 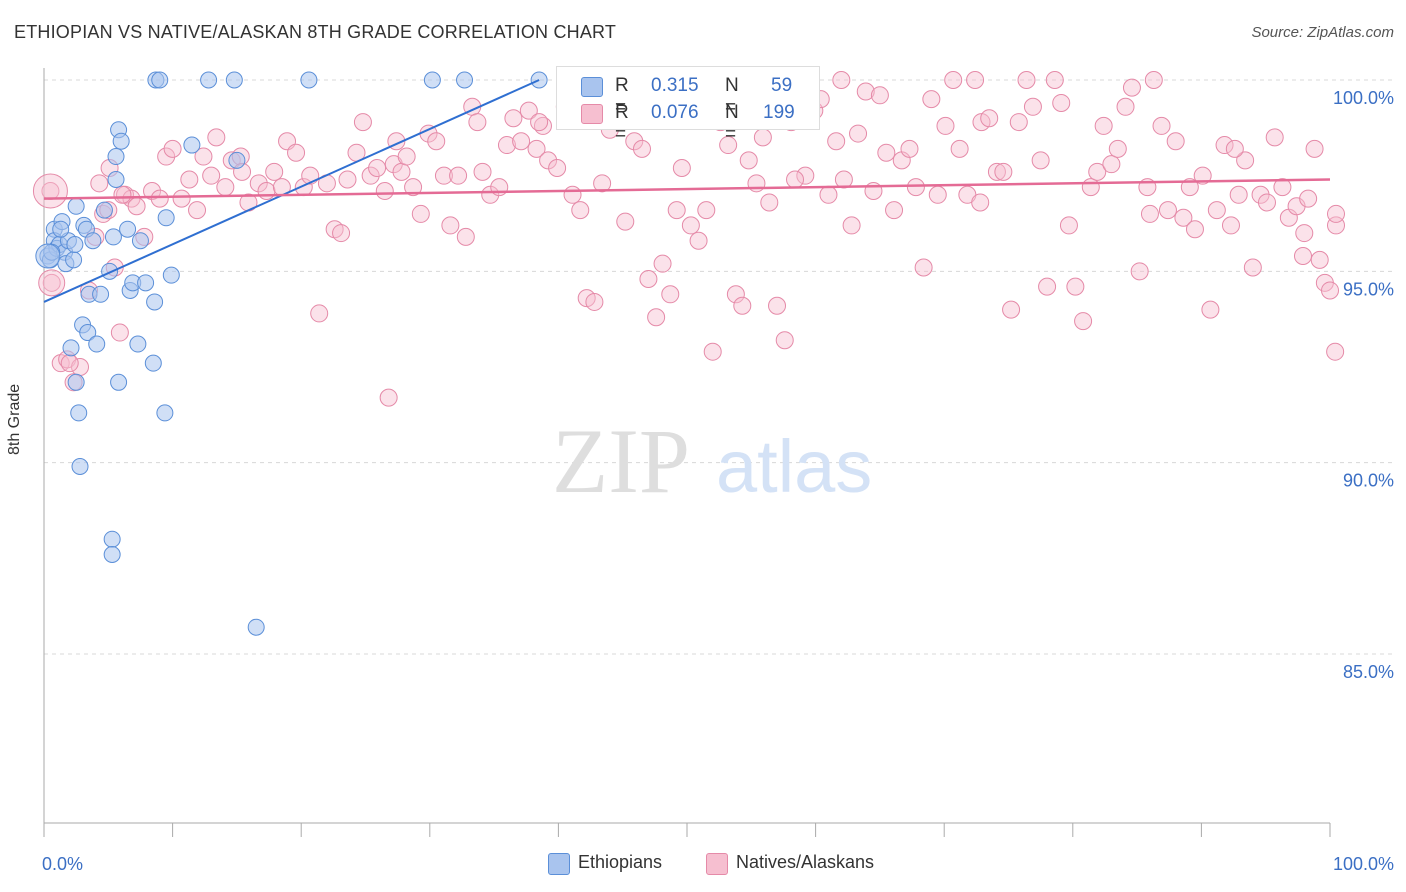 What do you see at coordinates (688, 105) in the screenshot?
I see `stats-legend: R = 0.315 N = 59 R = 0.076 N = 199` at bounding box center [688, 105].